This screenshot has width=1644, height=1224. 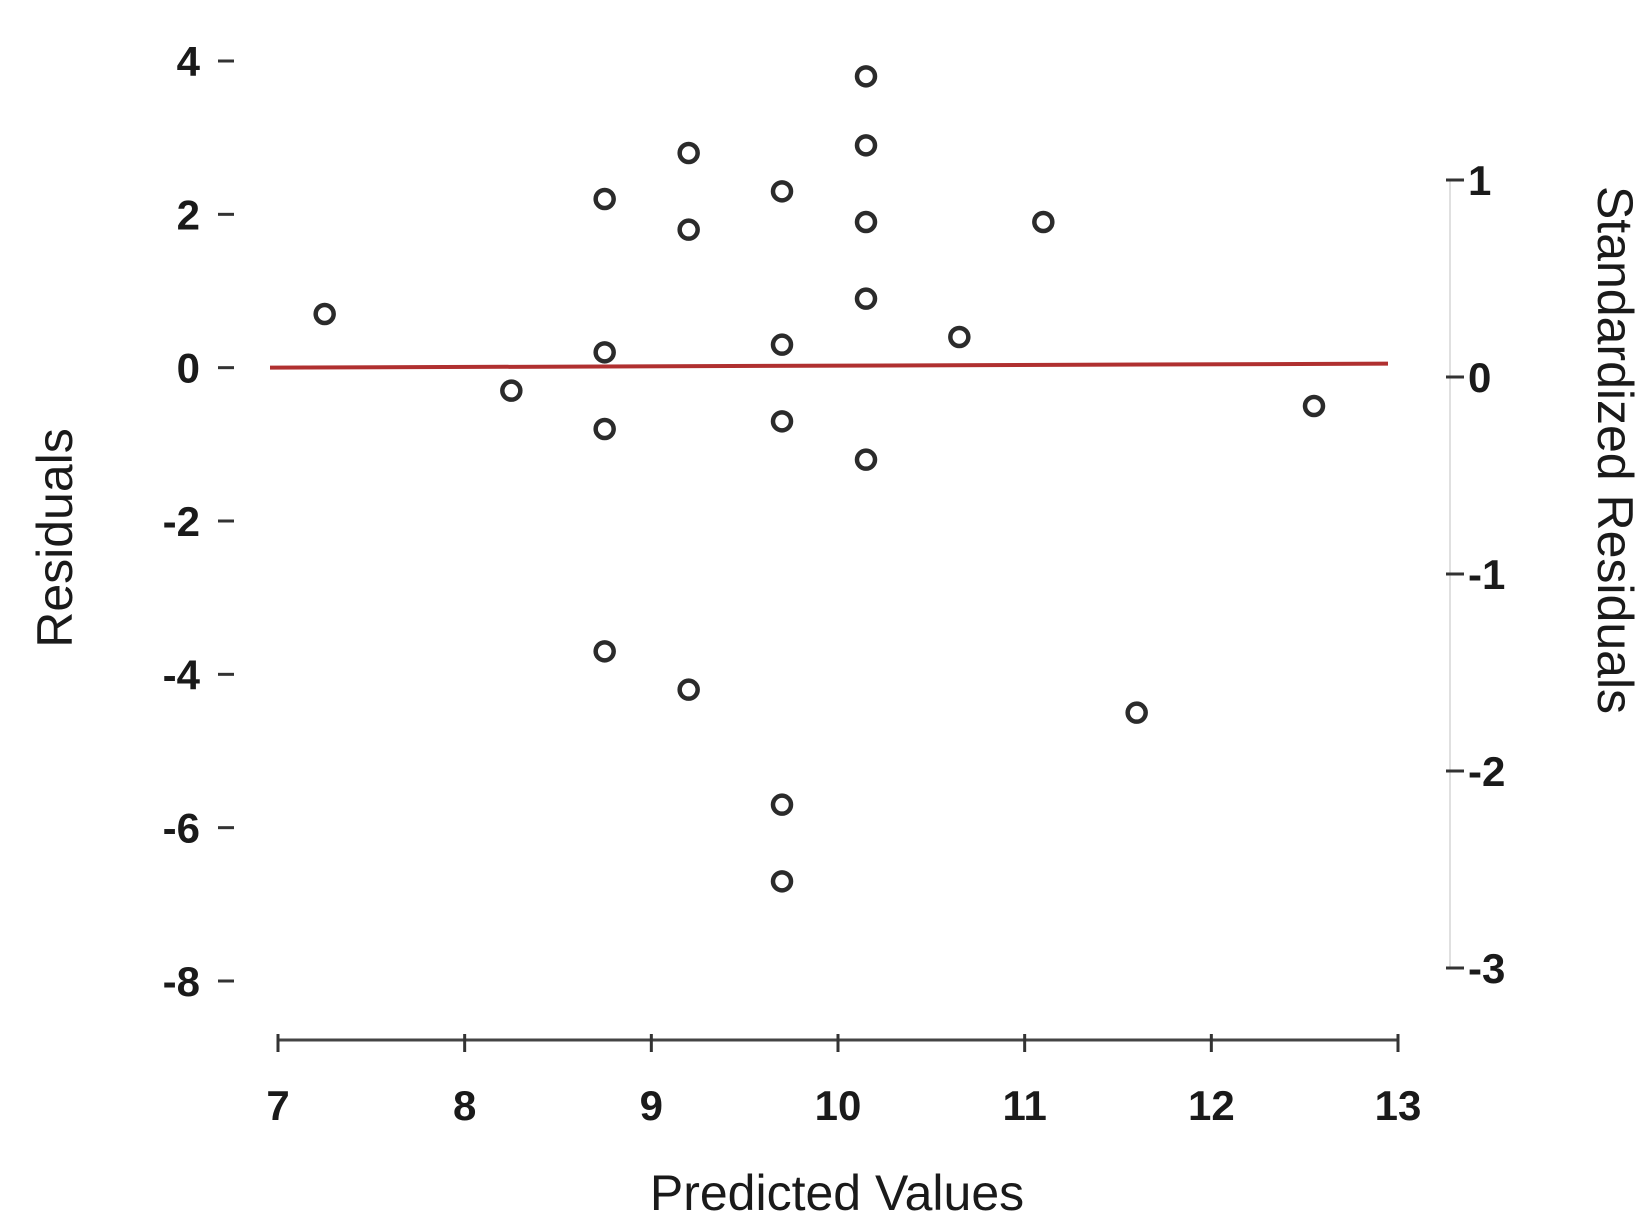 I want to click on x-axis: 7 8 9 10 11 12 13, so click(x=843, y=1081).